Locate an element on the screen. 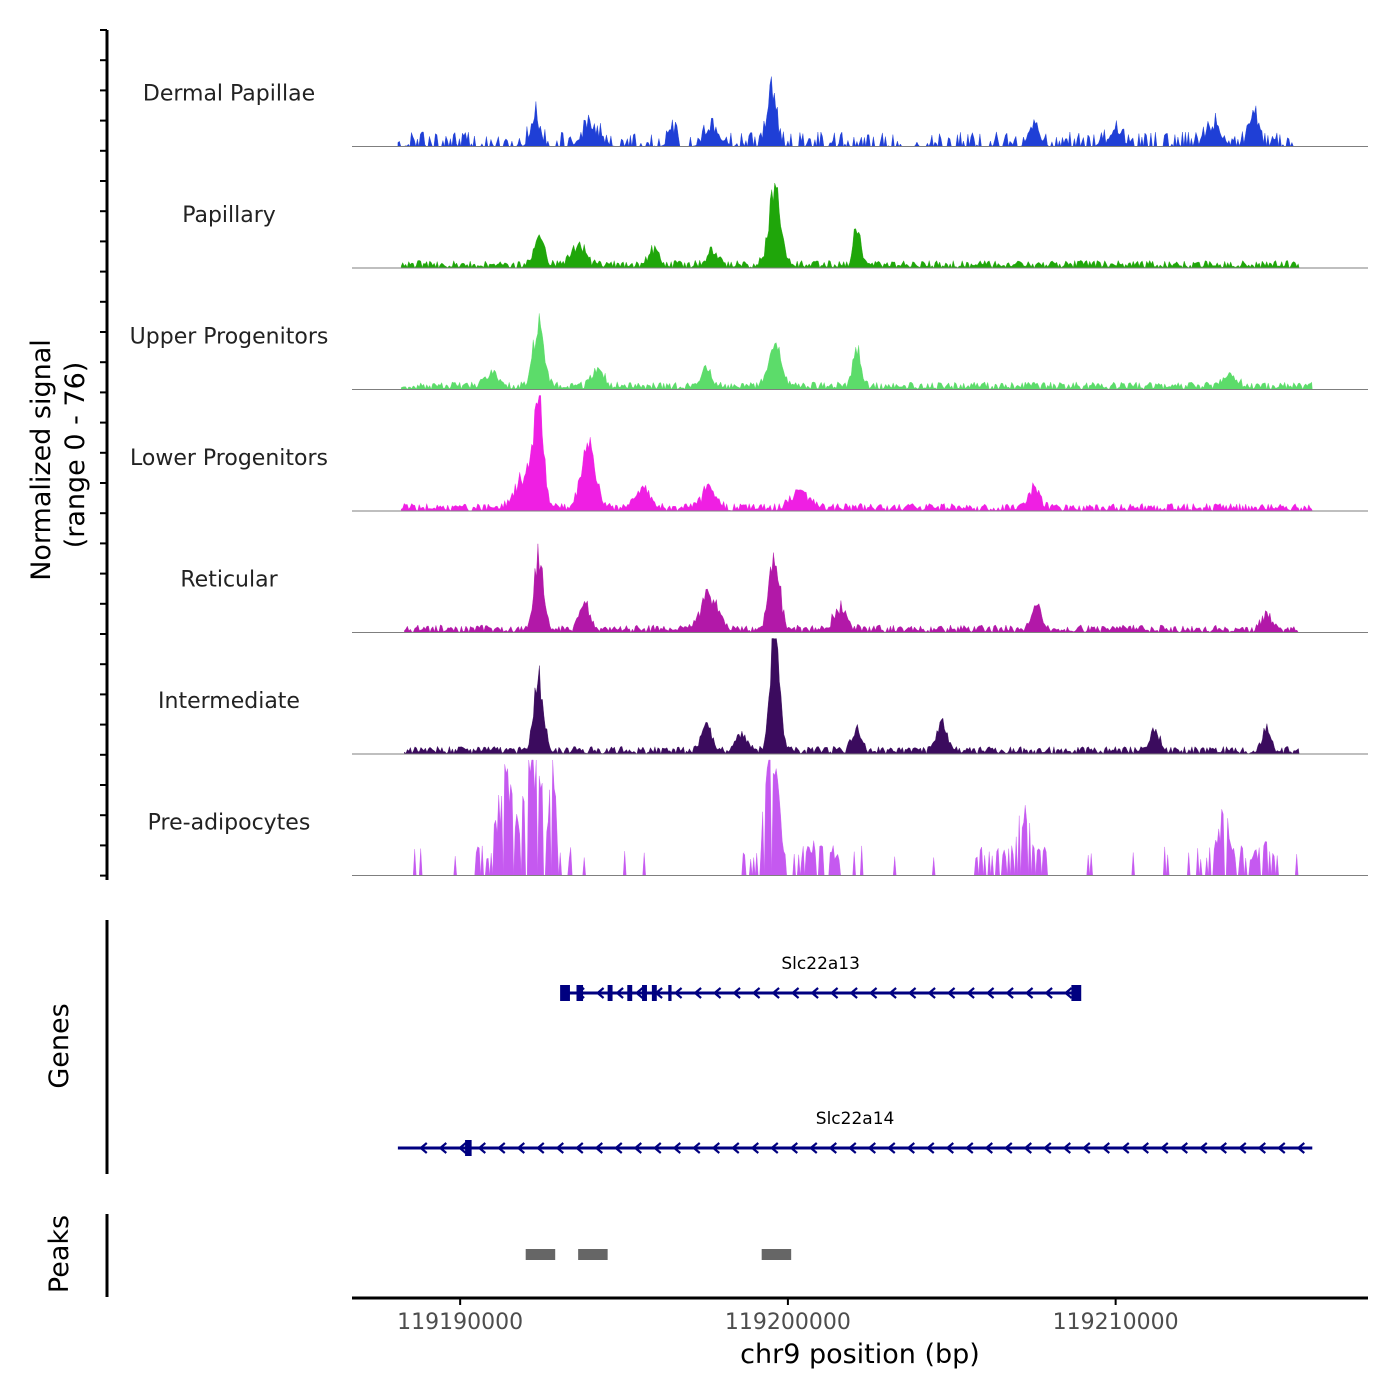  coverage-track: Intermediate is located at coordinates (763, 696).